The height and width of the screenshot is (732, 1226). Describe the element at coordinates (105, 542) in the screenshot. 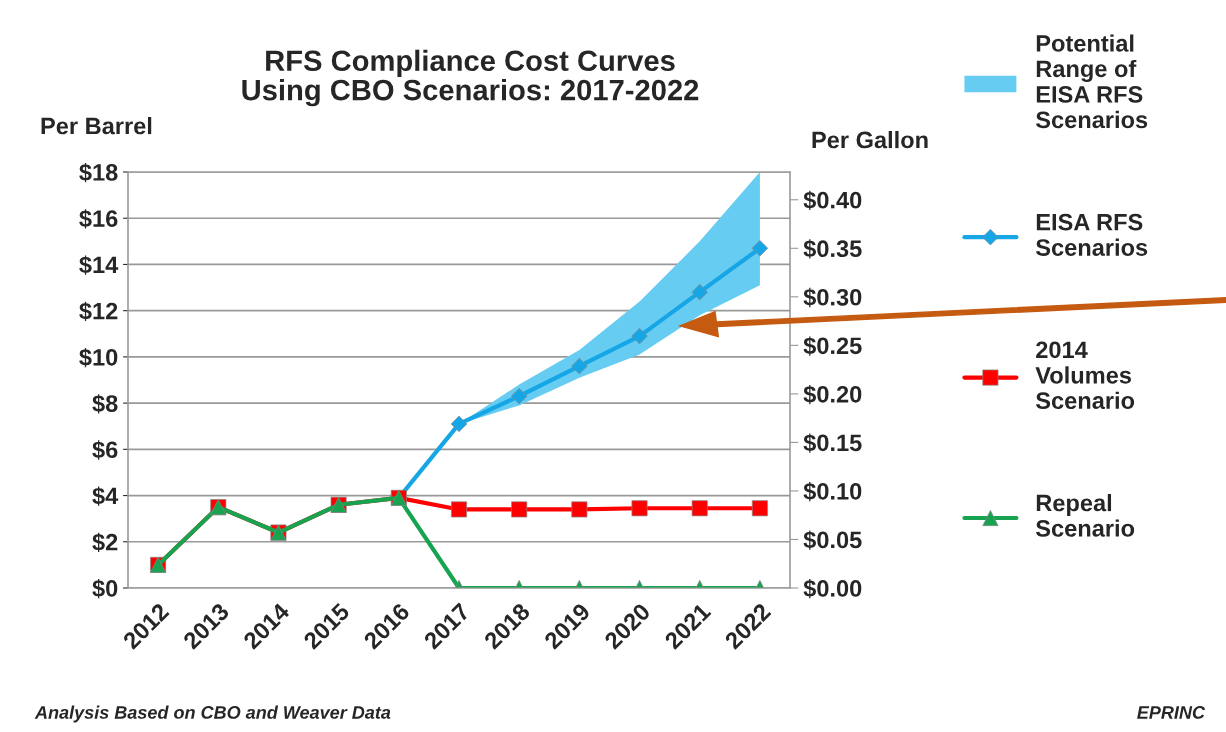

I see `y-tick-label: $2` at that location.